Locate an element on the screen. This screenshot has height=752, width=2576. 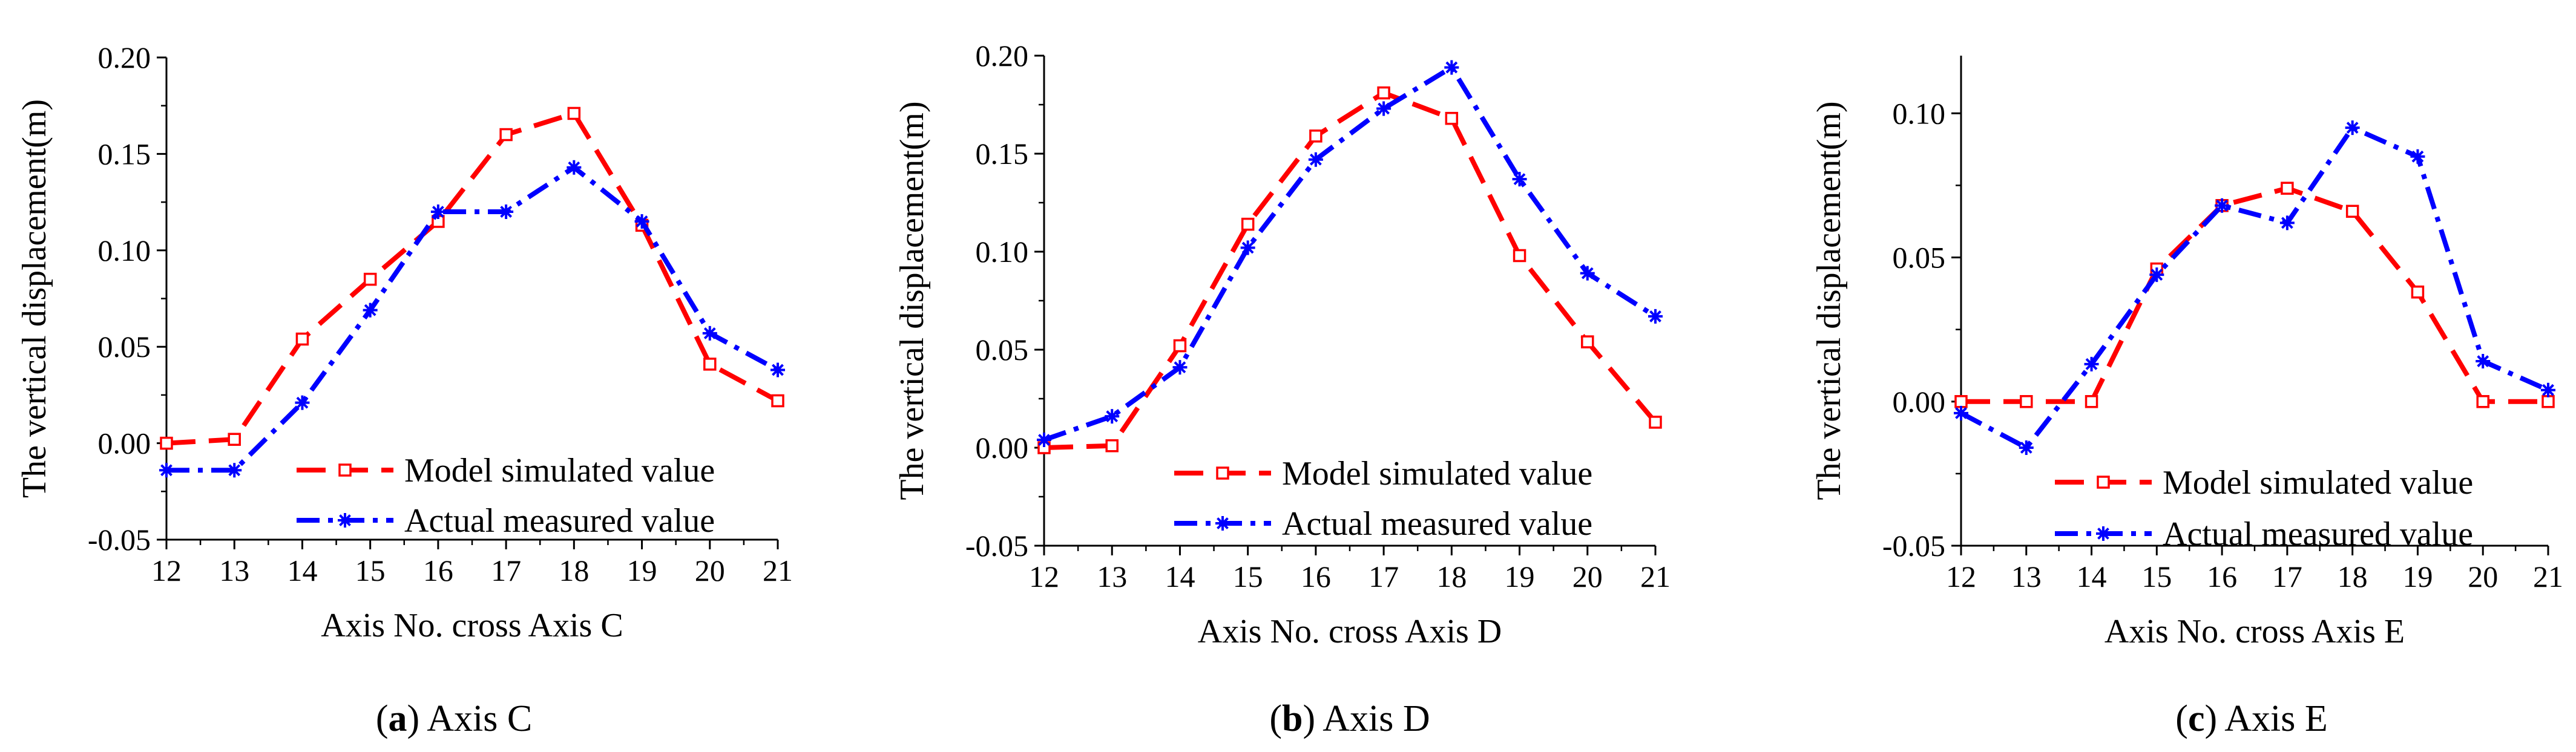
caption-text: Axis E is located at coordinates (2276, 719).